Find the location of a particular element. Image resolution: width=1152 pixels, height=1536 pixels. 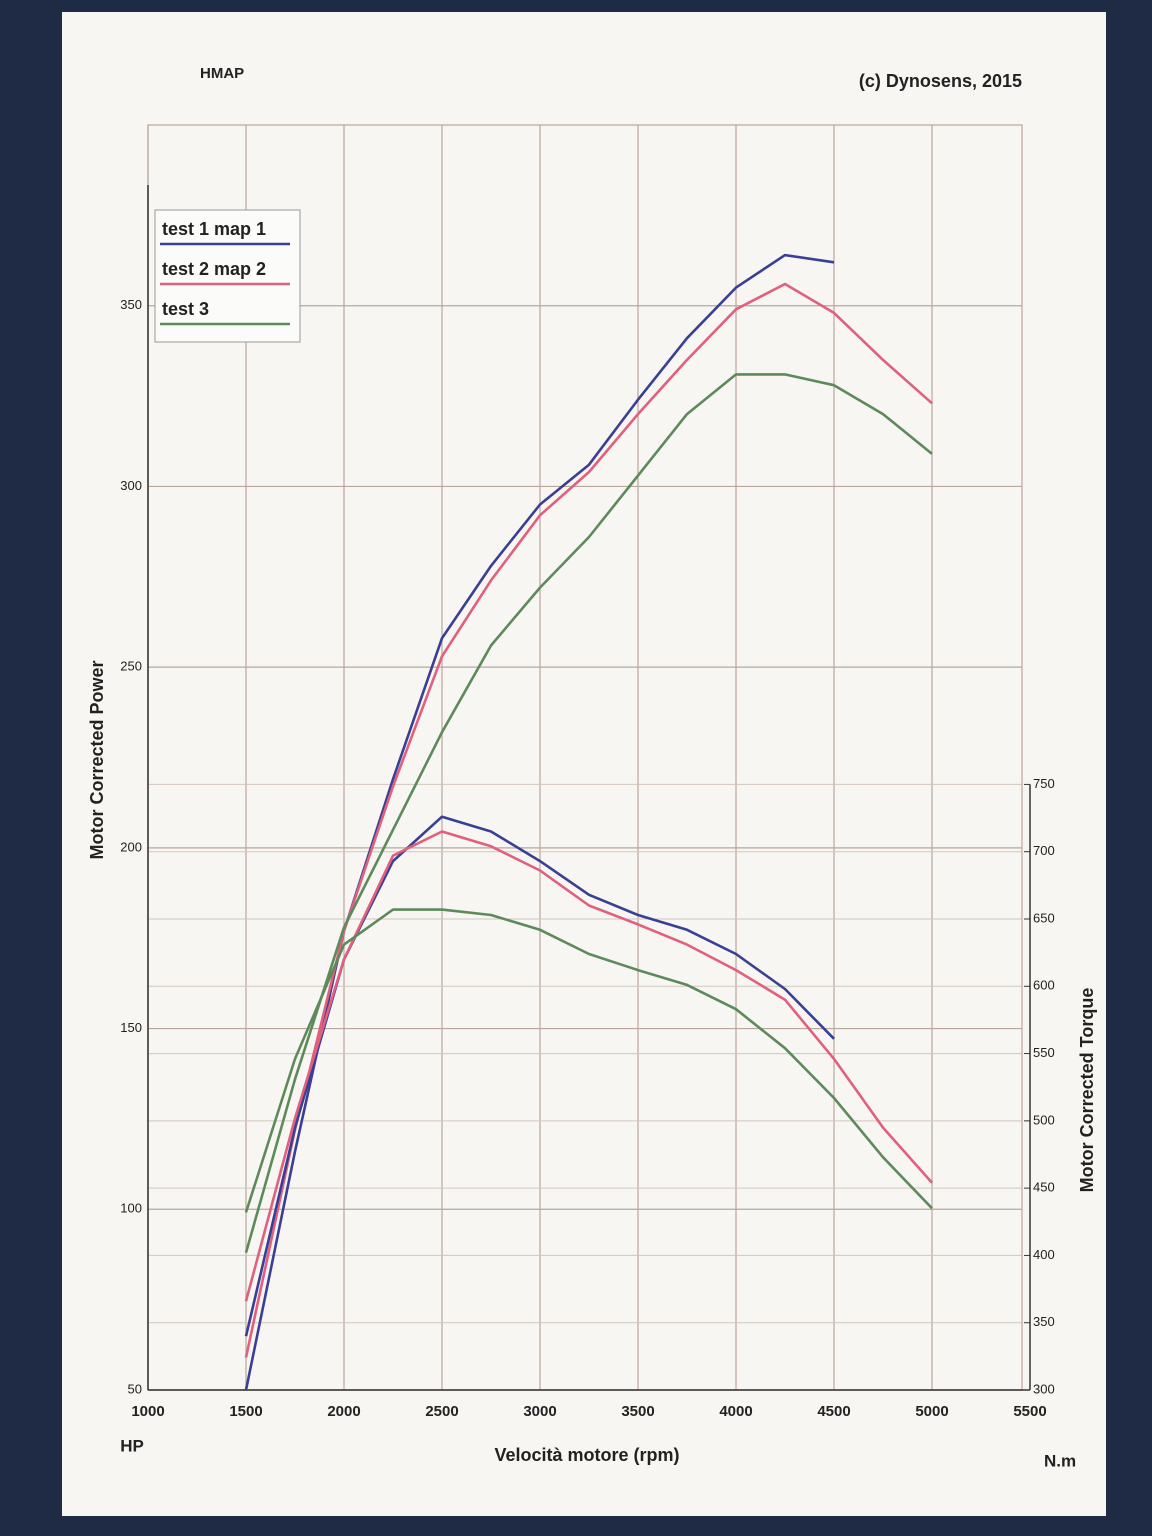

legend-label: test 3 is located at coordinates (185, 309).